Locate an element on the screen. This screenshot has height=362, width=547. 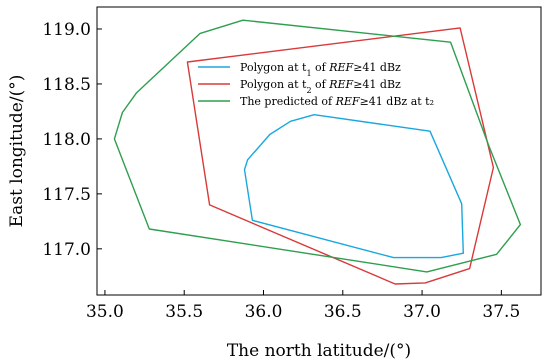
x-tick-label: 36.5 is located at coordinates (343, 312).